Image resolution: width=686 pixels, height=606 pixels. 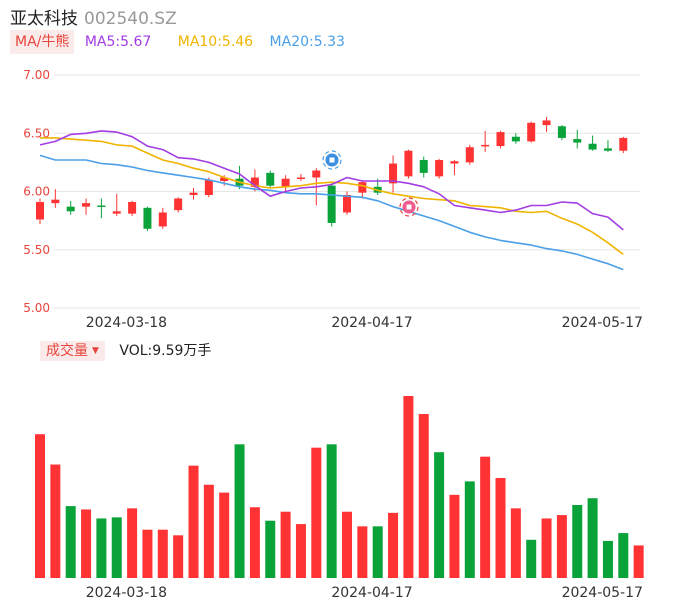 I want to click on y-tick-label: 7.00, so click(x=36, y=75).